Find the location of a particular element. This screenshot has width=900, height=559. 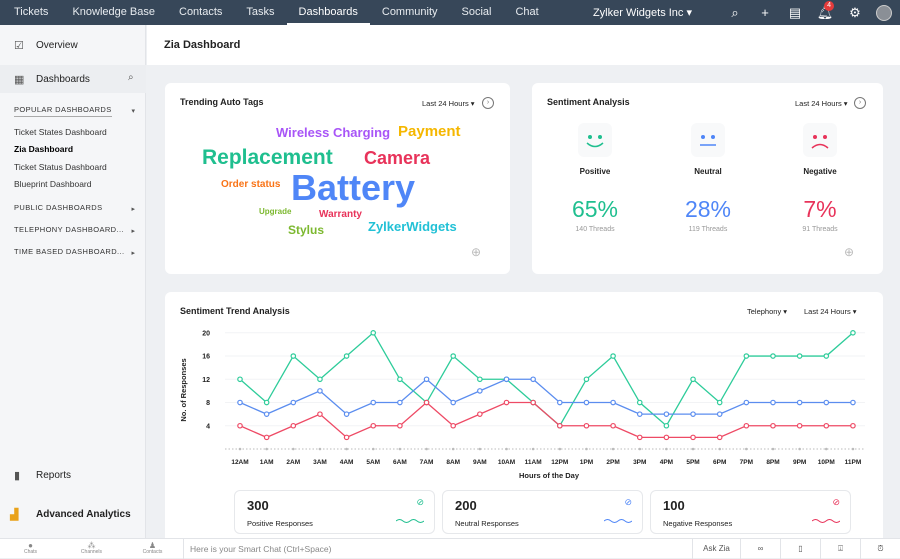

wave-icon is located at coordinates (410, 521).